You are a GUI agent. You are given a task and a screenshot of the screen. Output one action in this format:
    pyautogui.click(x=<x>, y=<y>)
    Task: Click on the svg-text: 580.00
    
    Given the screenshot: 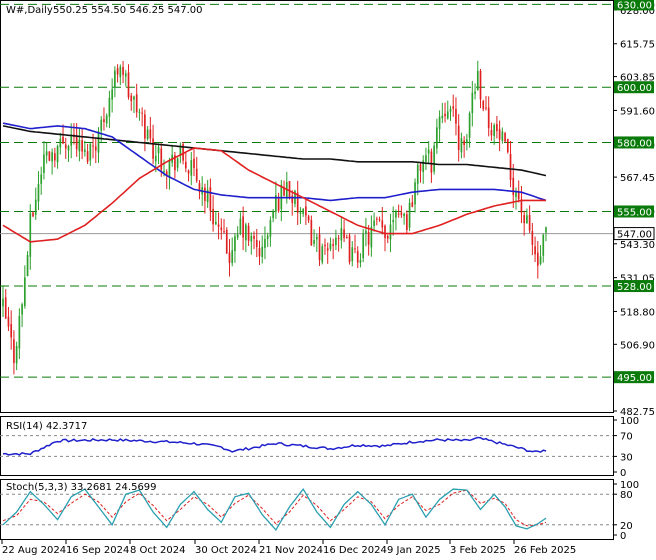 What is the action you would take?
    pyautogui.click(x=634, y=143)
    